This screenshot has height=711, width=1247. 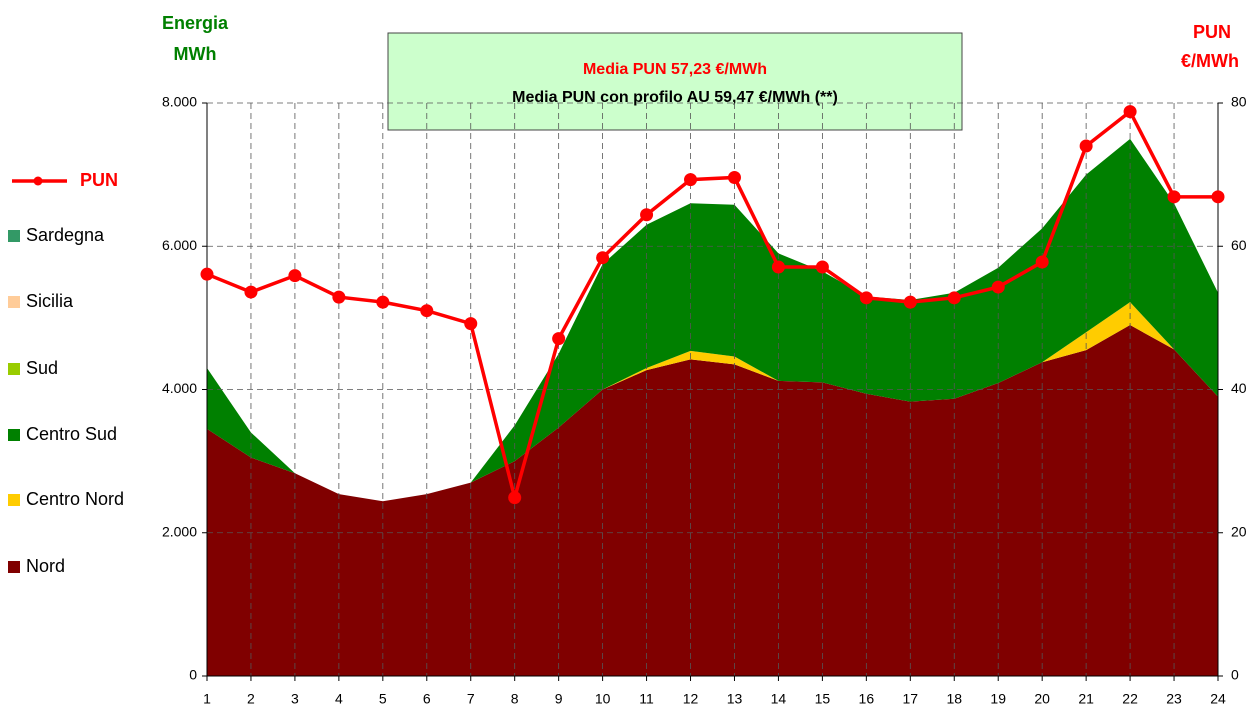 What do you see at coordinates (50, 301) in the screenshot?
I see `legend-label: Sicilia` at bounding box center [50, 301].